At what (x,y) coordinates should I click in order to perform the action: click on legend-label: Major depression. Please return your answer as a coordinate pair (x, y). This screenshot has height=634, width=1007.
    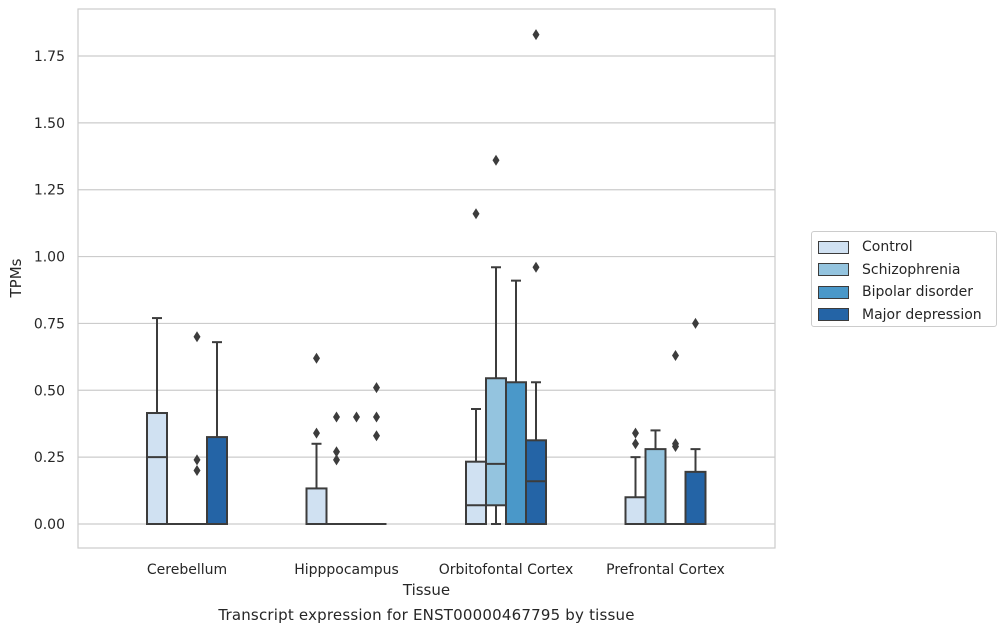
    Looking at the image, I should click on (922, 314).